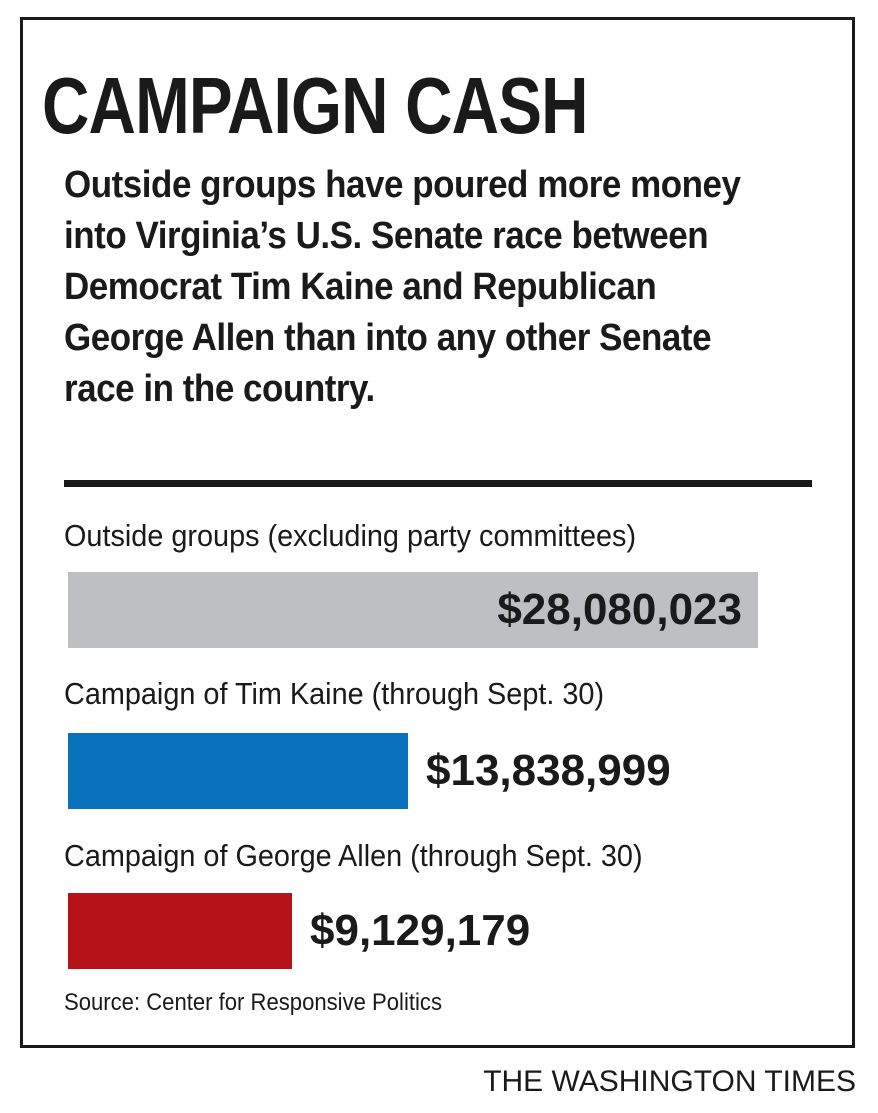 The height and width of the screenshot is (1113, 878). I want to click on bar-category-label: Campaign of Tim Kaine (through Sept. 30), so click(334, 693).